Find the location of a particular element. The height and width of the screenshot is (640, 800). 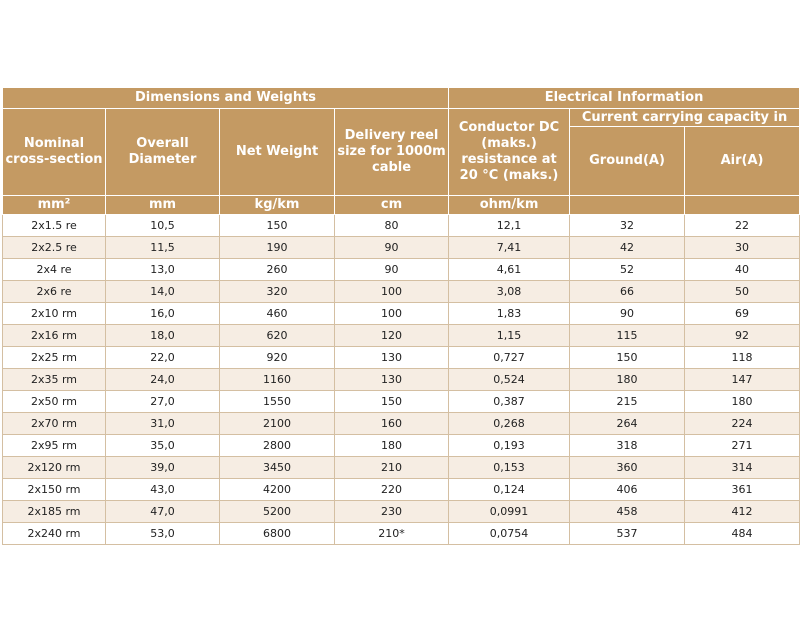

col-header-reel: Delivery reel size for 1000m cable is located at coordinates (391, 152).